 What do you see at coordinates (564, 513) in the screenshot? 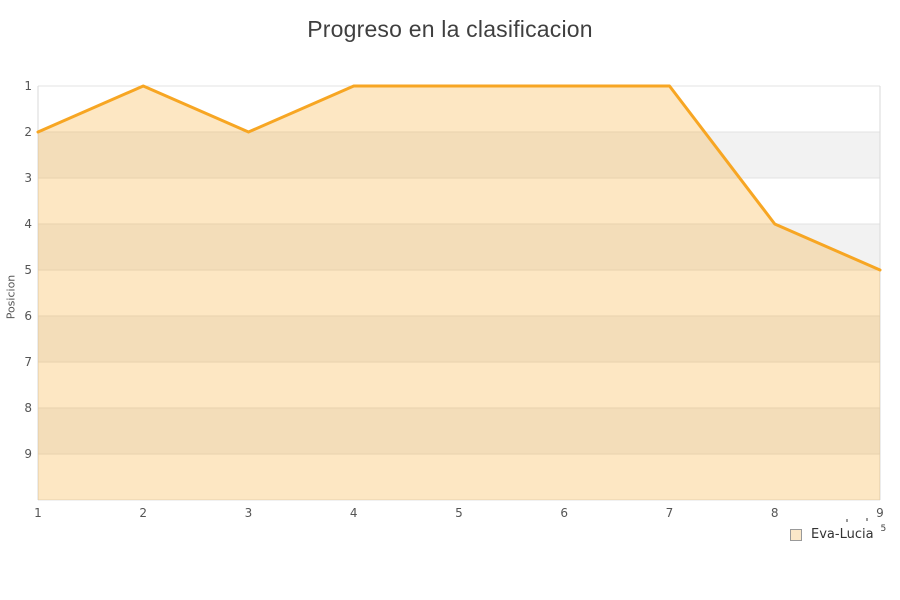
I see `x-axis-tick-label: 6` at bounding box center [564, 513].